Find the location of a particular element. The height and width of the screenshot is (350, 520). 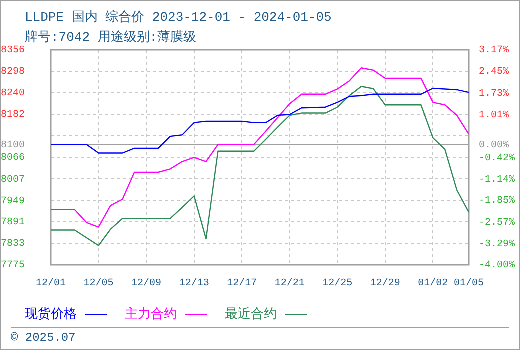

y2-tick-label: 1.73% is located at coordinates (494, 94).